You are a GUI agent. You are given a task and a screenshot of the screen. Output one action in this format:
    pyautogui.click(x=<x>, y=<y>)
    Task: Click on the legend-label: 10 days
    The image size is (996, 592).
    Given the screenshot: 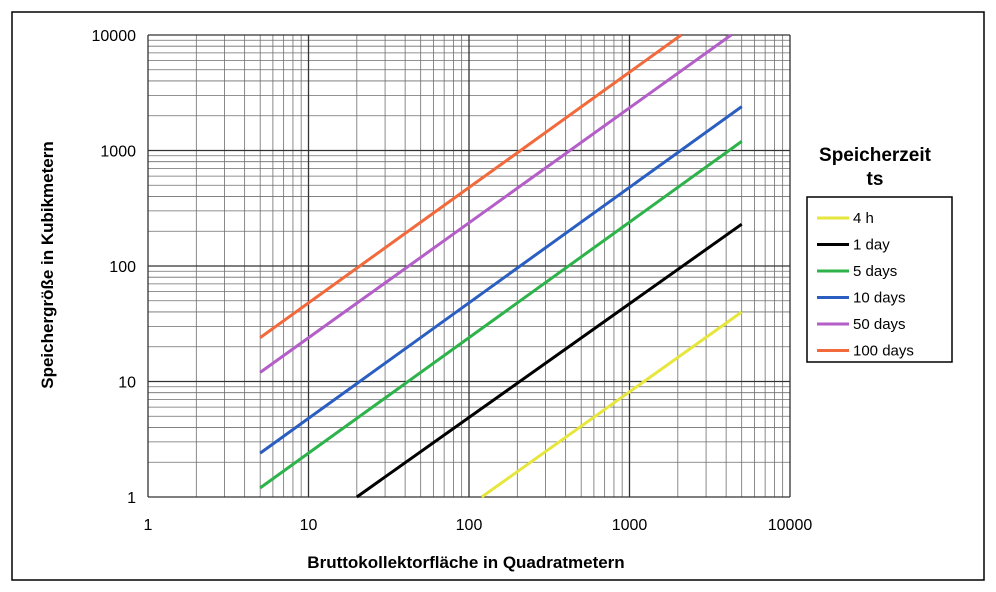 What is the action you would take?
    pyautogui.click(x=879, y=298)
    